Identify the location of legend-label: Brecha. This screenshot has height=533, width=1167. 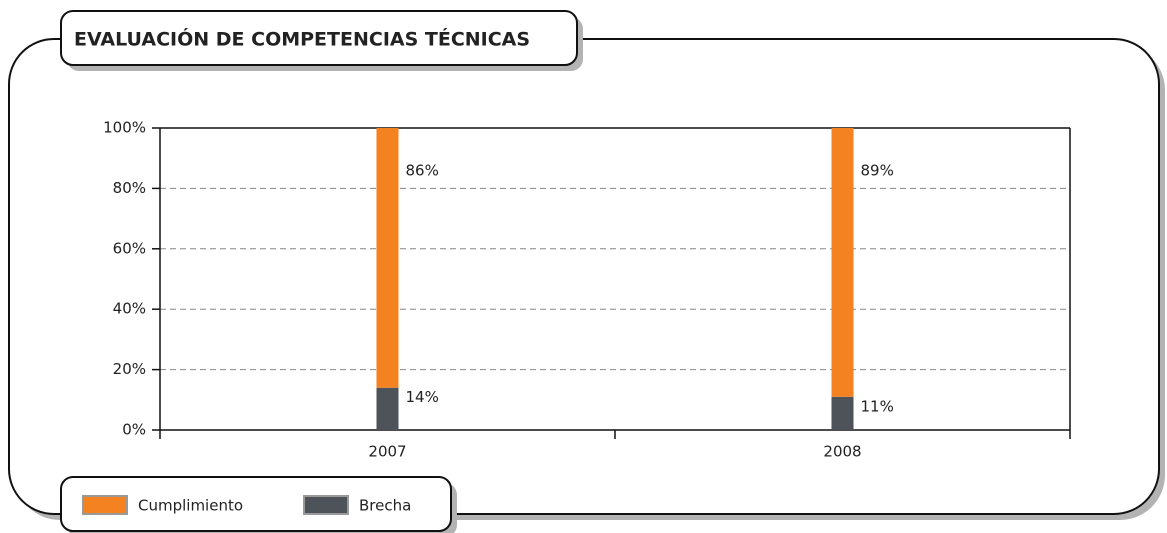
(385, 506).